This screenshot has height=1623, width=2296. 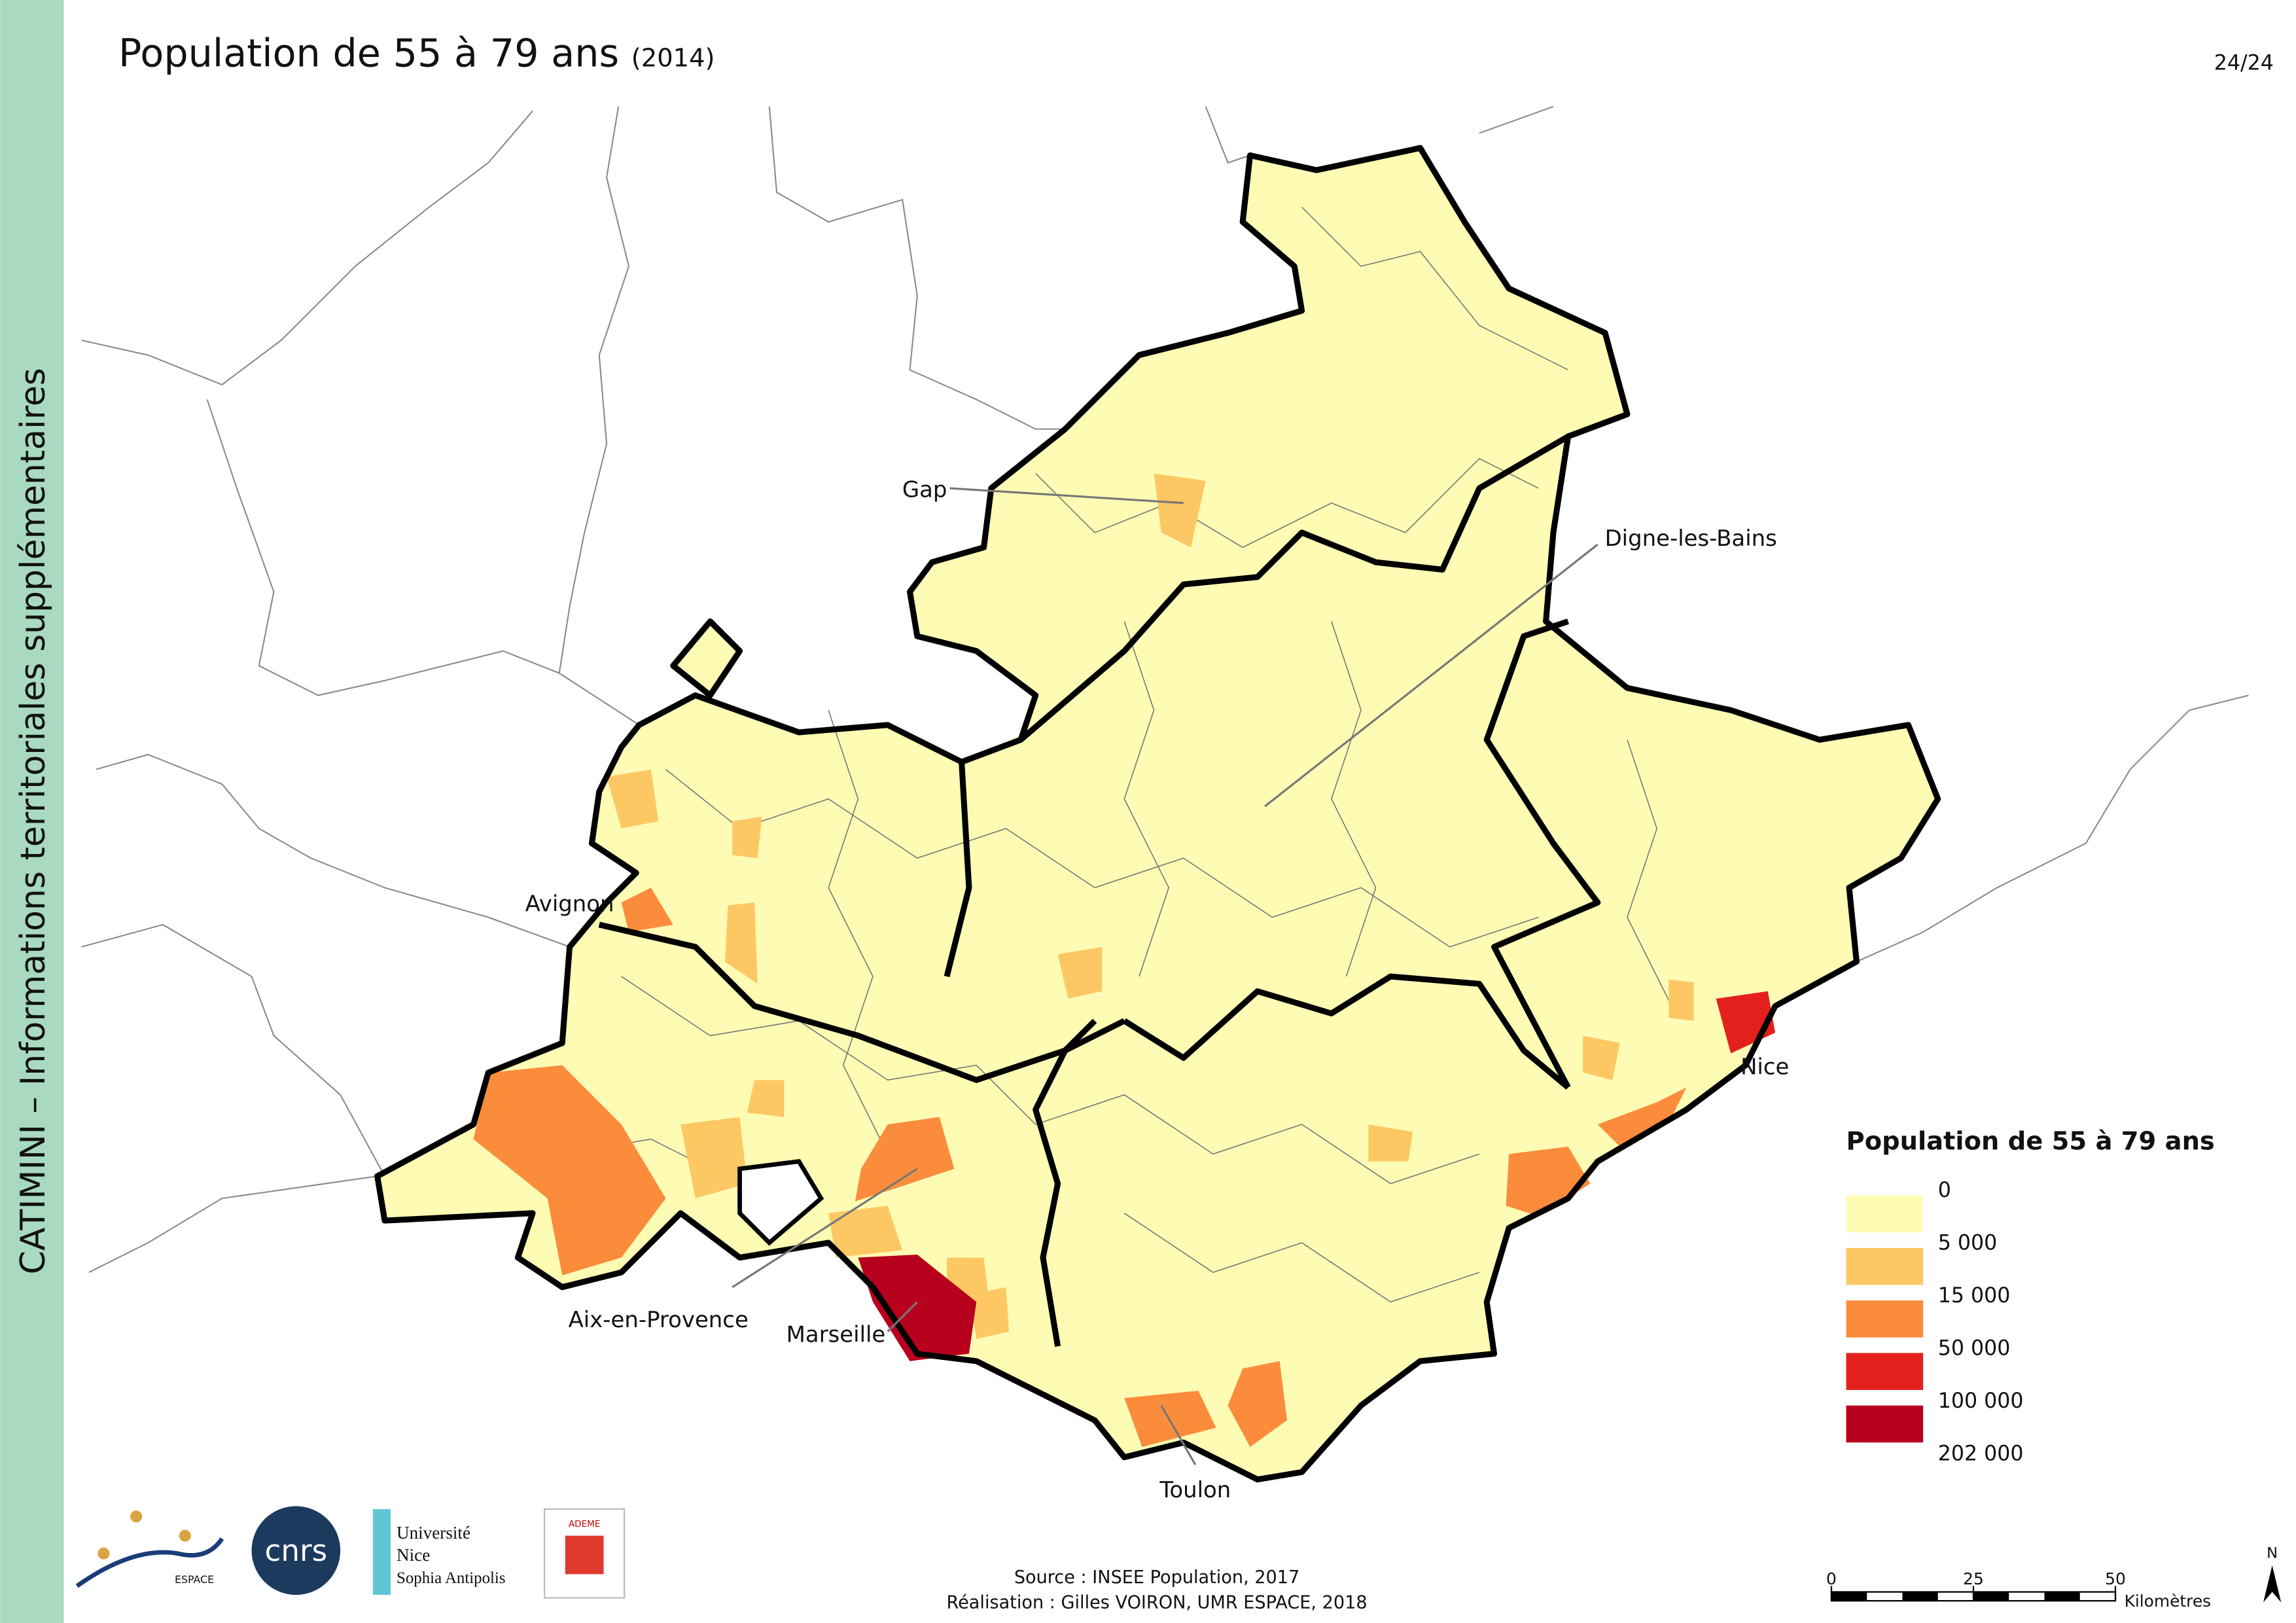 I want to click on logo-cnrs: cnrs, so click(x=296, y=1550).